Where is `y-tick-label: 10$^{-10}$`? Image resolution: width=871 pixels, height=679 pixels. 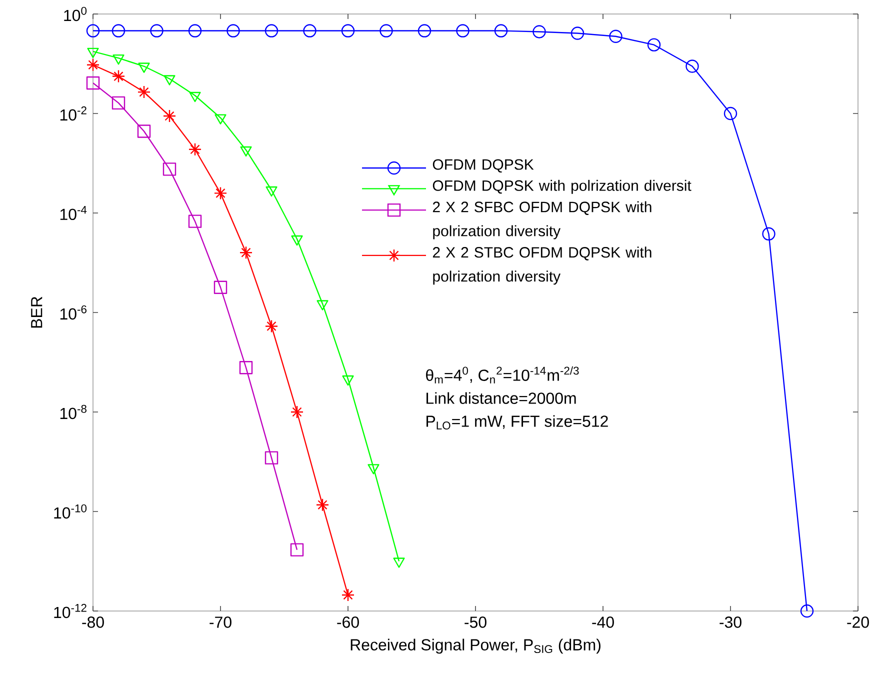 y-tick-label: 10$^{-10}$ is located at coordinates (70, 511).